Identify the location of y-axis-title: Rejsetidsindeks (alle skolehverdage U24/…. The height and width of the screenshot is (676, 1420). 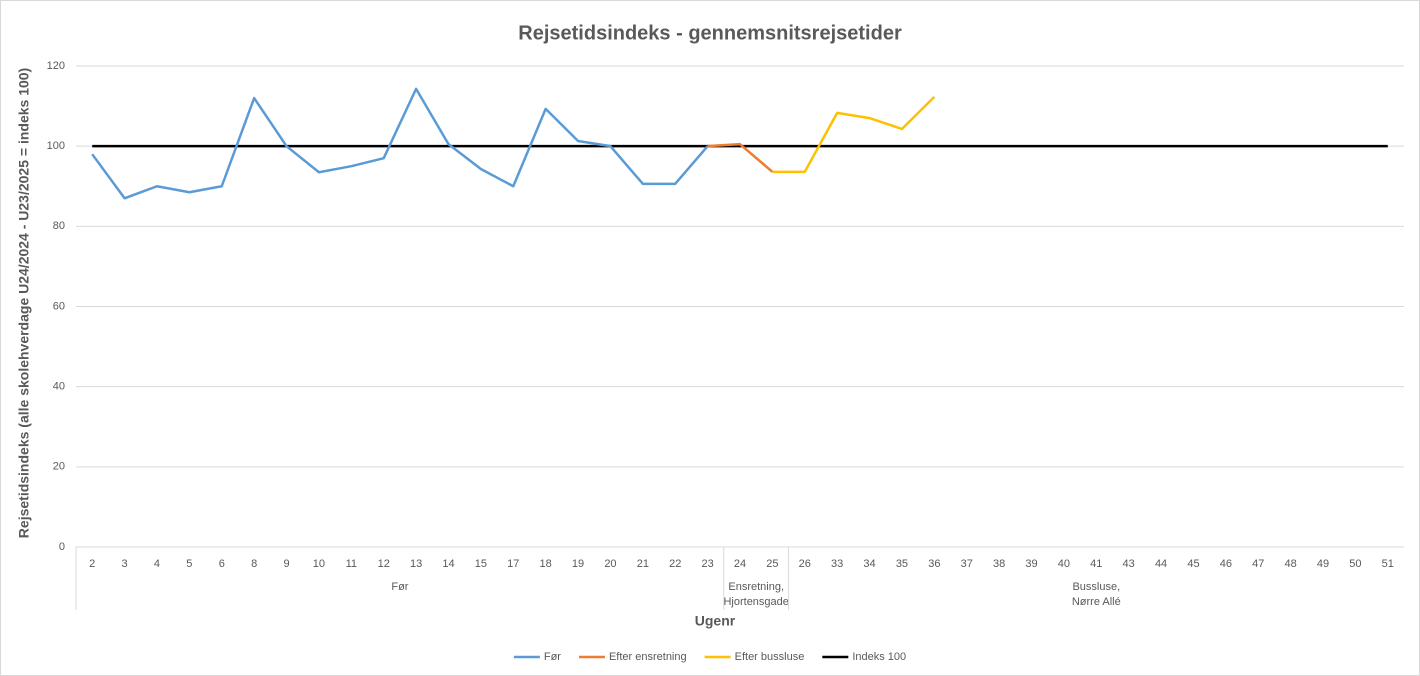
(24, 303).